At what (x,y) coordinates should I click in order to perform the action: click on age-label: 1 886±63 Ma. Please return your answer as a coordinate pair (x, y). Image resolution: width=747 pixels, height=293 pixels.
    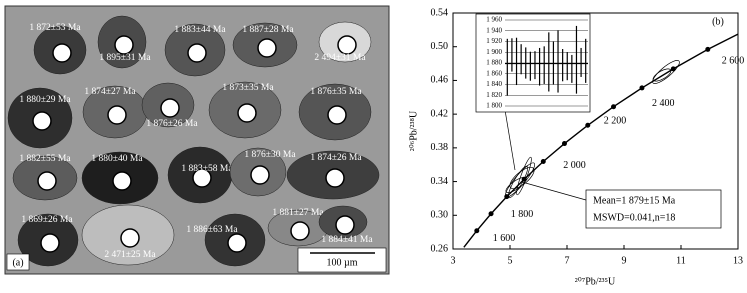
    Looking at the image, I should click on (212, 230).